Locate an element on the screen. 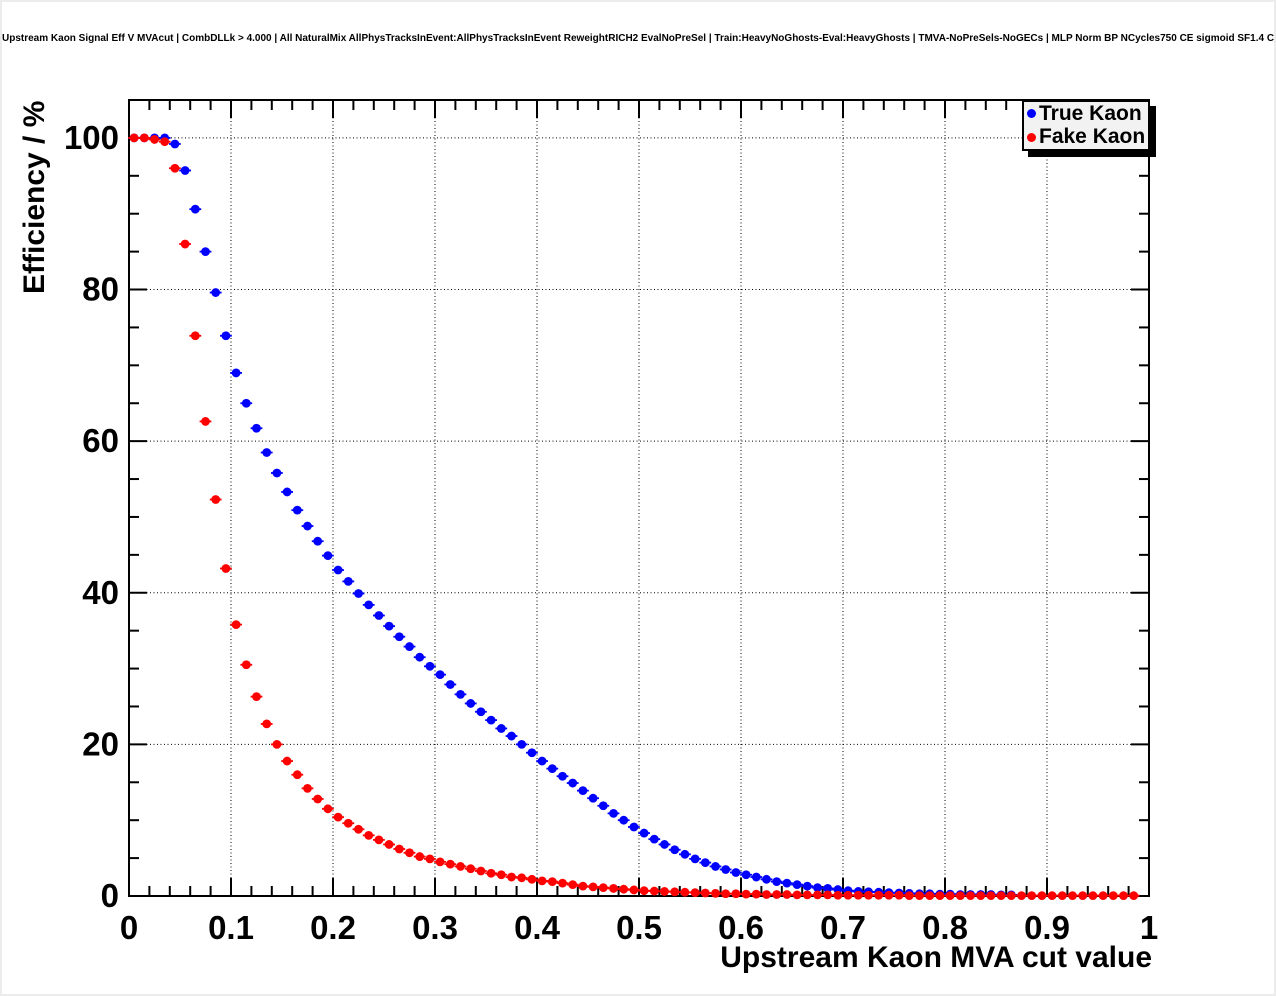  y-tick-label: 0 is located at coordinates (110, 895).